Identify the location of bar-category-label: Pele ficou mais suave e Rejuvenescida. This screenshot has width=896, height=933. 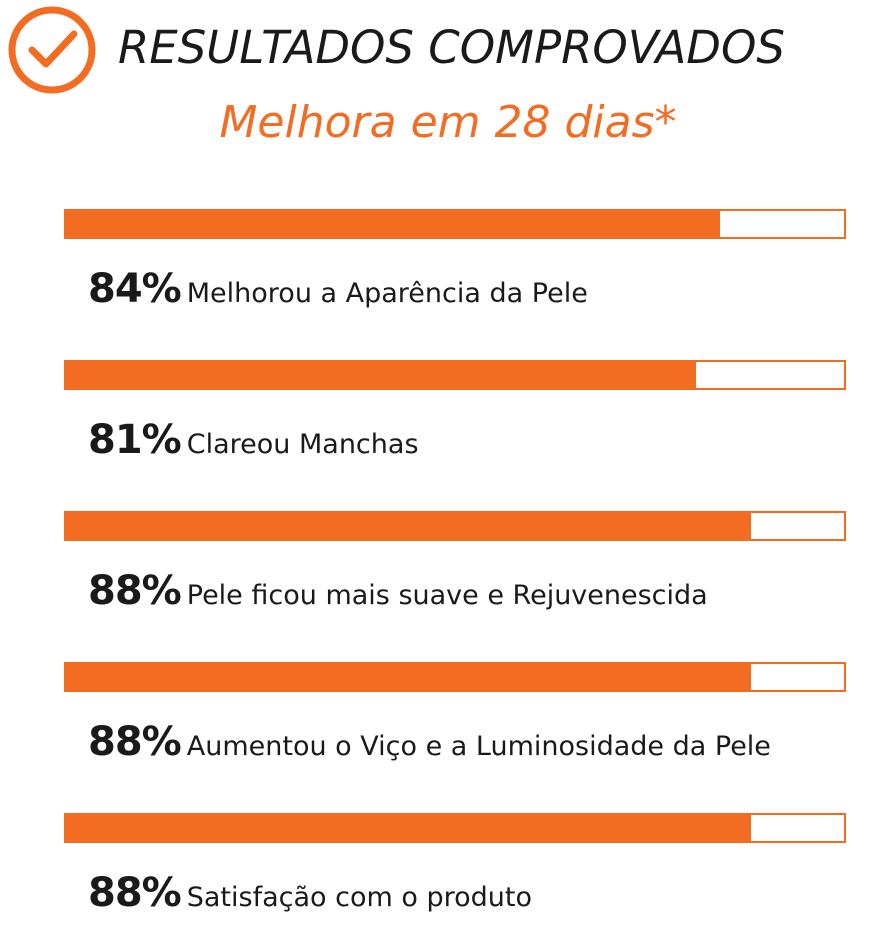
(447, 595).